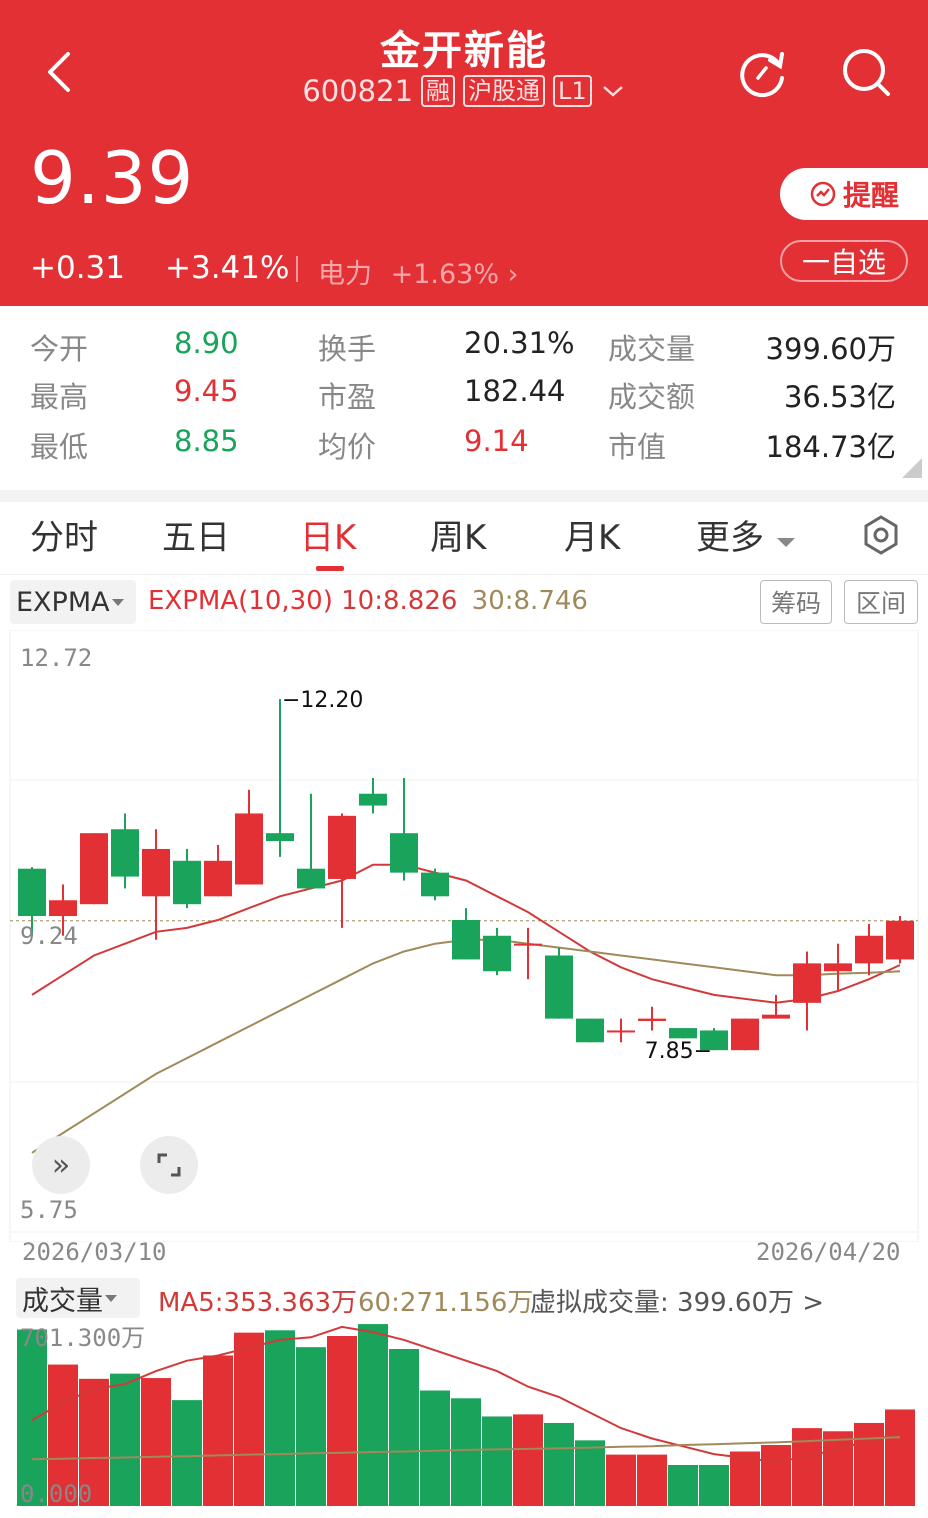 This screenshot has height=1518, width=928. Describe the element at coordinates (347, 349) in the screenshot. I see `stat-label: 换手` at that location.